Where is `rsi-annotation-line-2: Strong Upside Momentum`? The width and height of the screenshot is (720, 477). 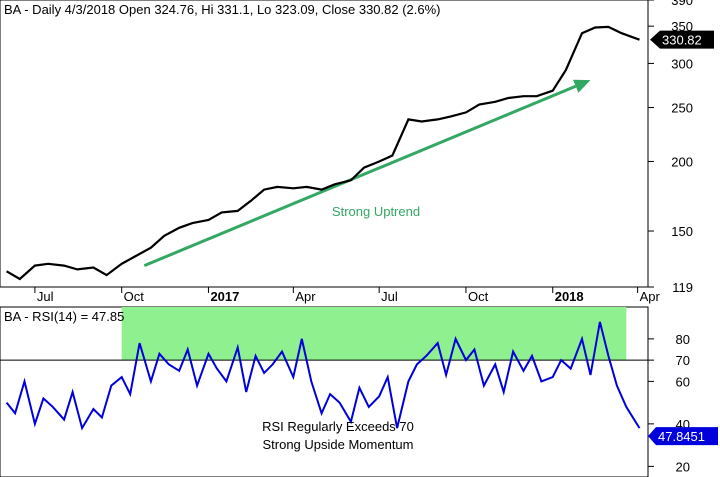 rsi-annotation-line-2: Strong Upside Momentum is located at coordinates (337, 444).